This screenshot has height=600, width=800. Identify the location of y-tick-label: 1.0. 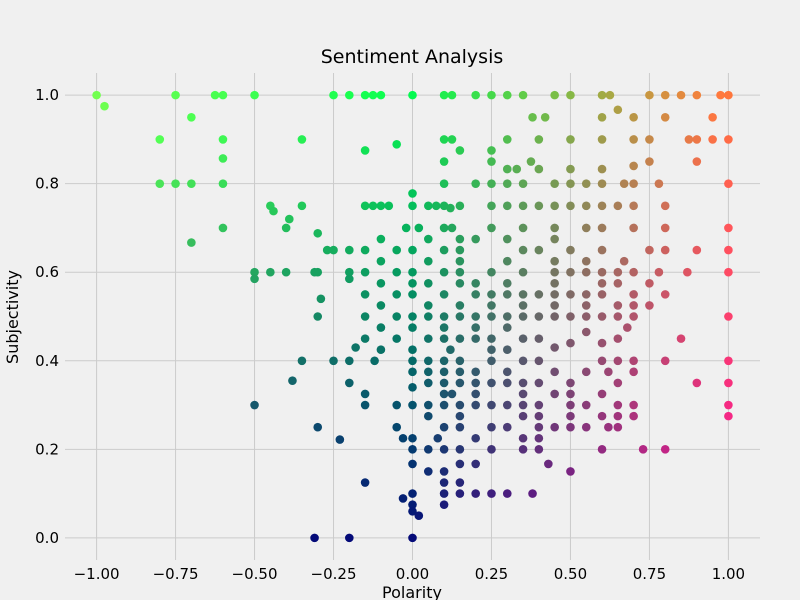
(47, 95).